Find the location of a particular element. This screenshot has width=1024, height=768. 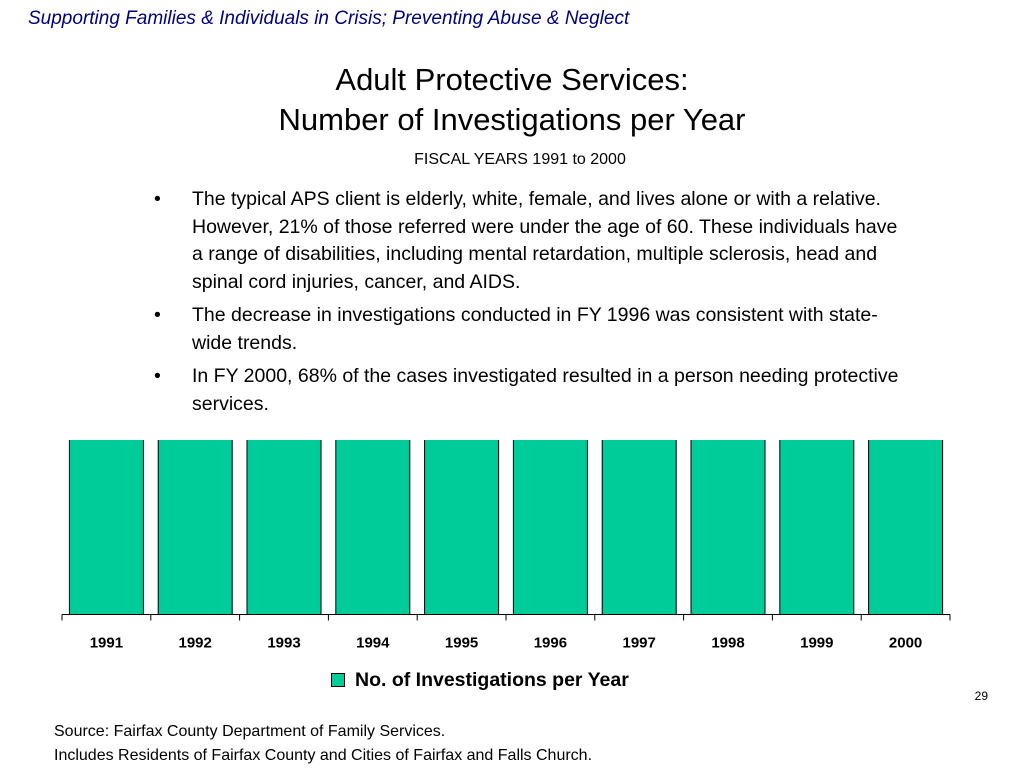

x-tick-label-1998: 1998 is located at coordinates (727, 643).